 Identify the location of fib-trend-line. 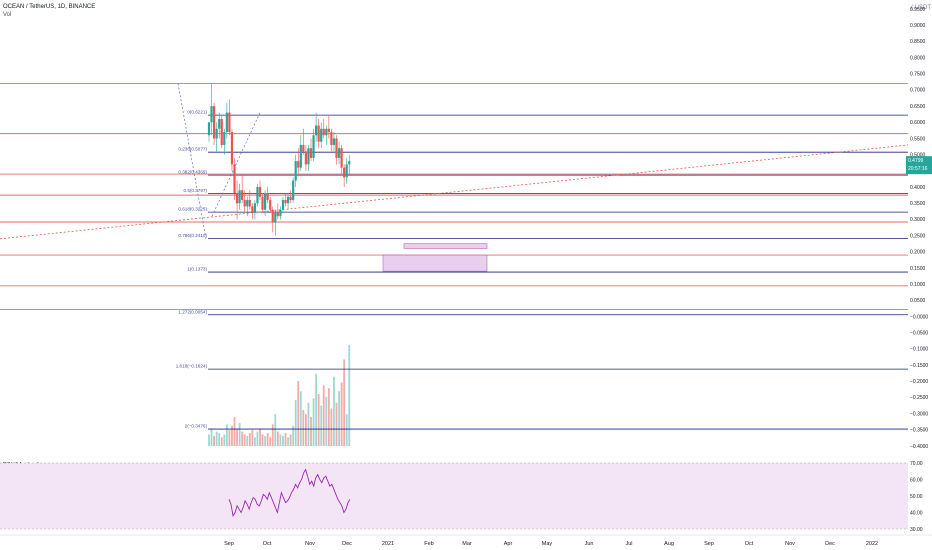
(236, 164).